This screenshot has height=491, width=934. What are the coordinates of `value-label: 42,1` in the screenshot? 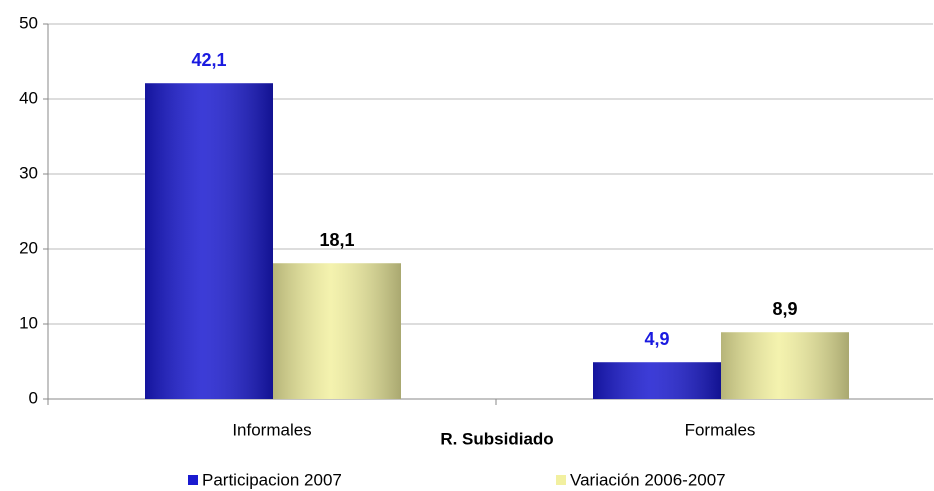 It's located at (208, 60).